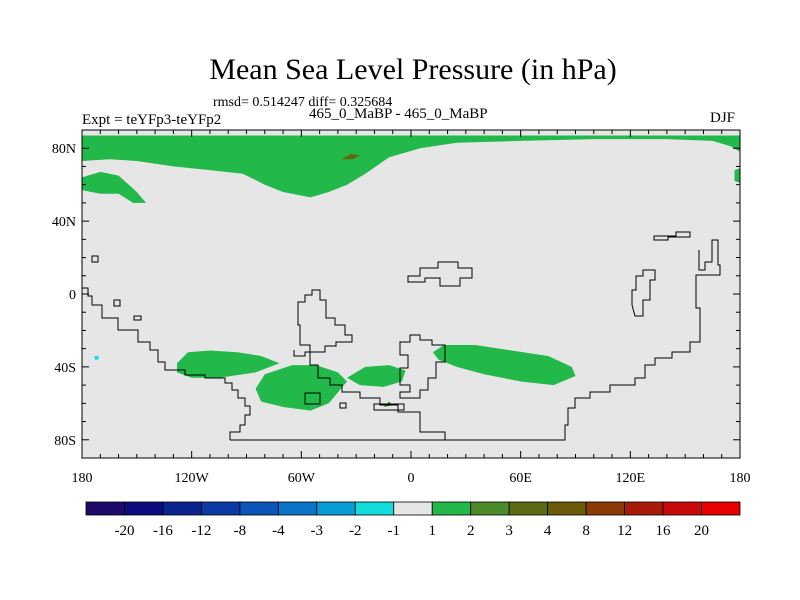  I want to click on colorbar-label: -3, so click(317, 531).